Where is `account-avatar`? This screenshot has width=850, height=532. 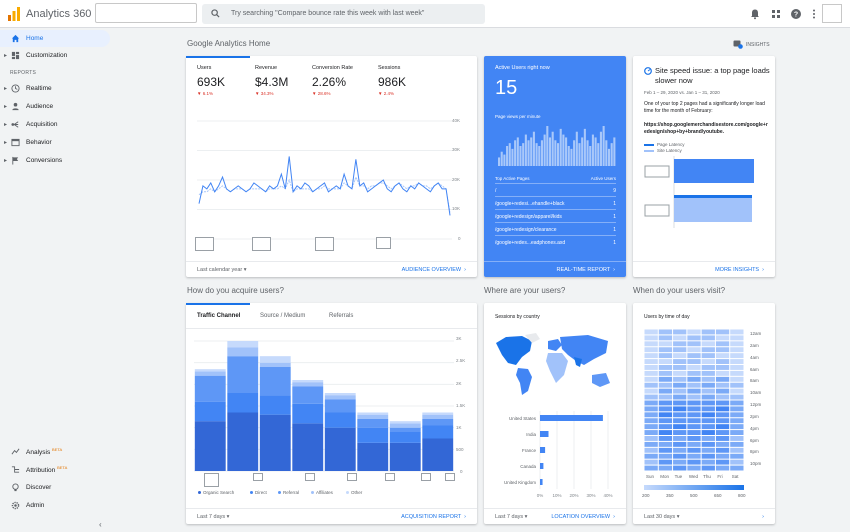
account-avatar is located at coordinates (832, 13).